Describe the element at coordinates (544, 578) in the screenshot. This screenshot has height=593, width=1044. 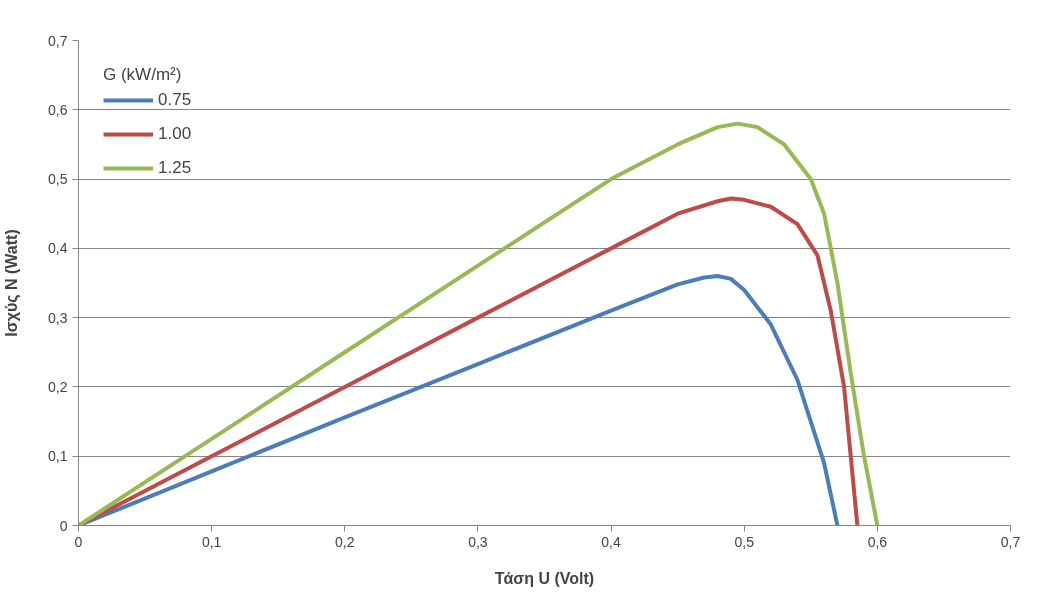
I see `x-axis-title: Τάση U (Volt)` at that location.